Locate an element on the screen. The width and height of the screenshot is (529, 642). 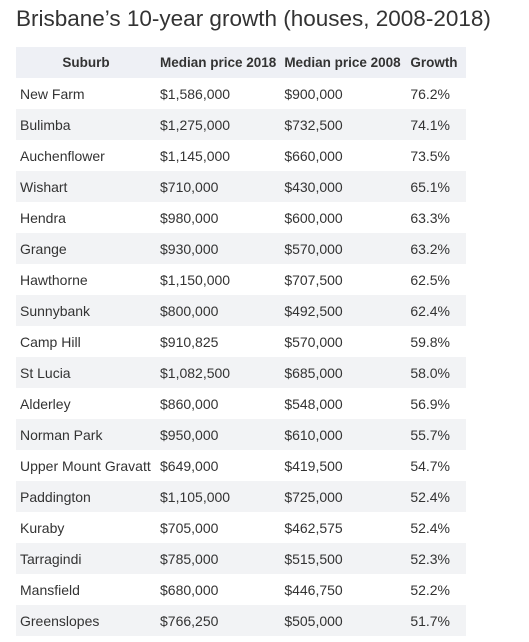
table-cell: $446,750 is located at coordinates (313, 589).